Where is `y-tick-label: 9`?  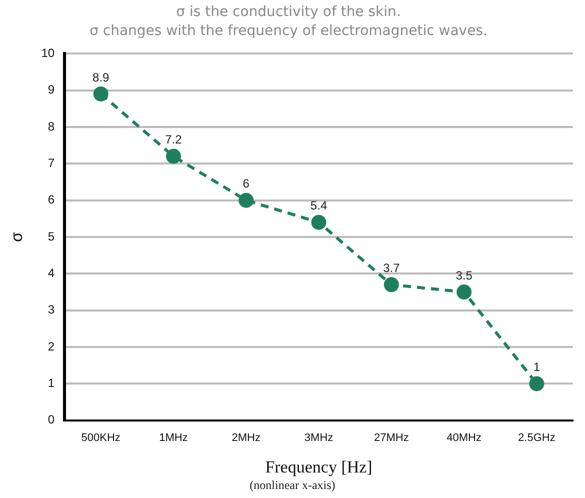
y-tick-label: 9 is located at coordinates (51, 89).